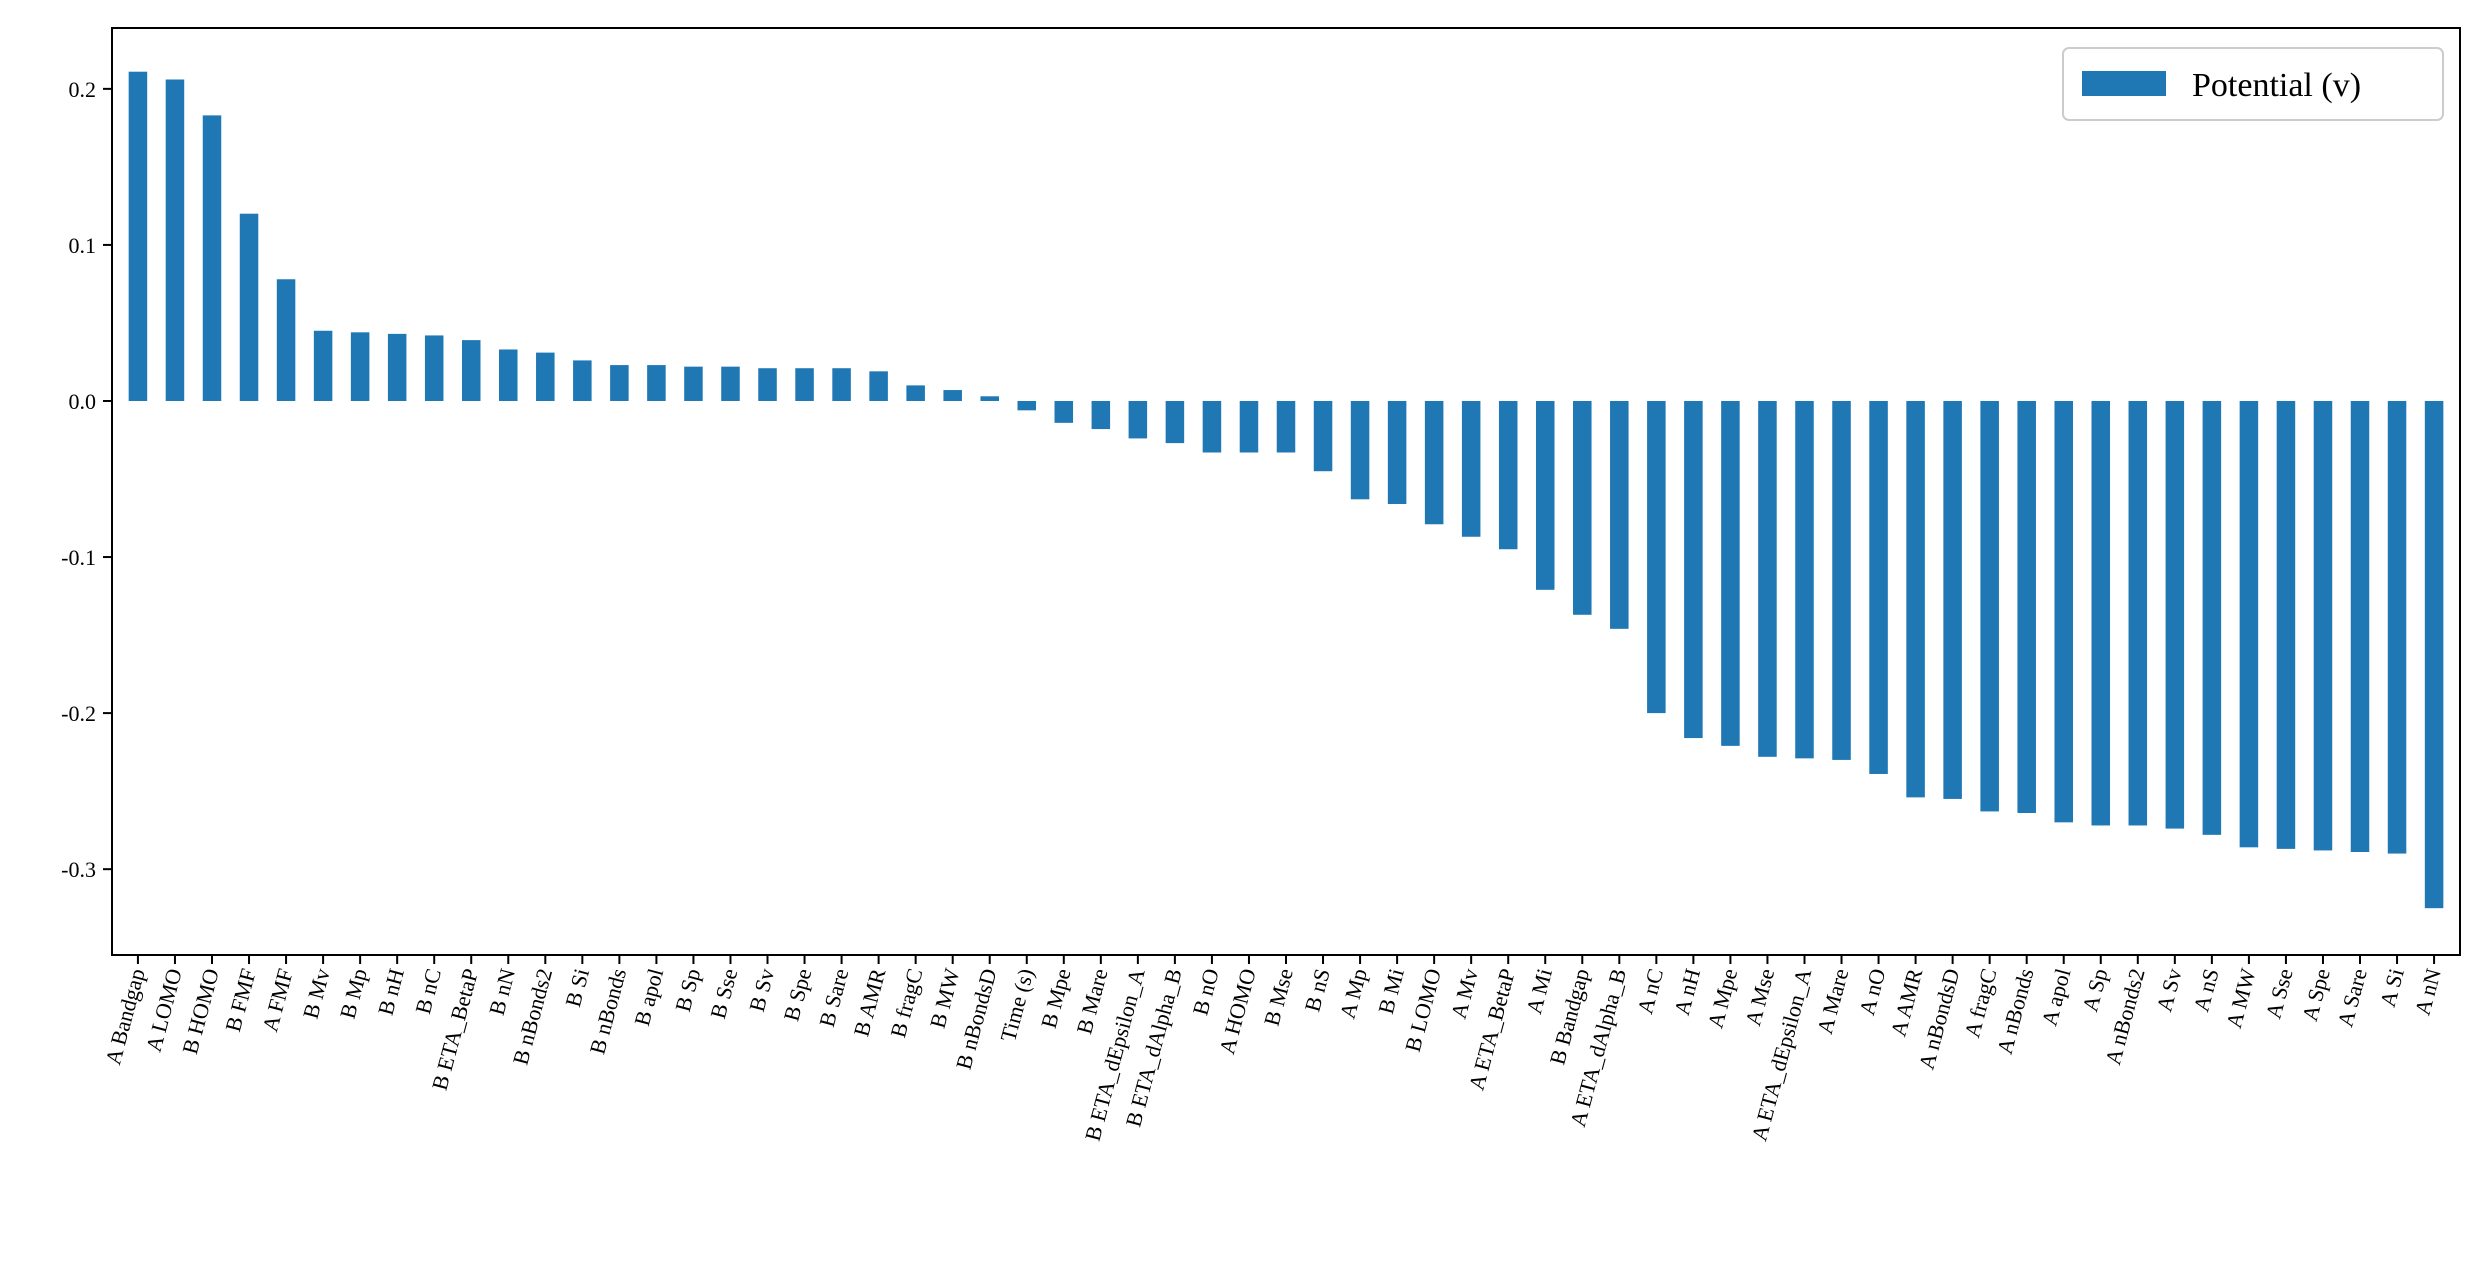 Image resolution: width=2469 pixels, height=1283 pixels. What do you see at coordinates (2351, 998) in the screenshot?
I see `x-tick-label-60: A Sare` at bounding box center [2351, 998].